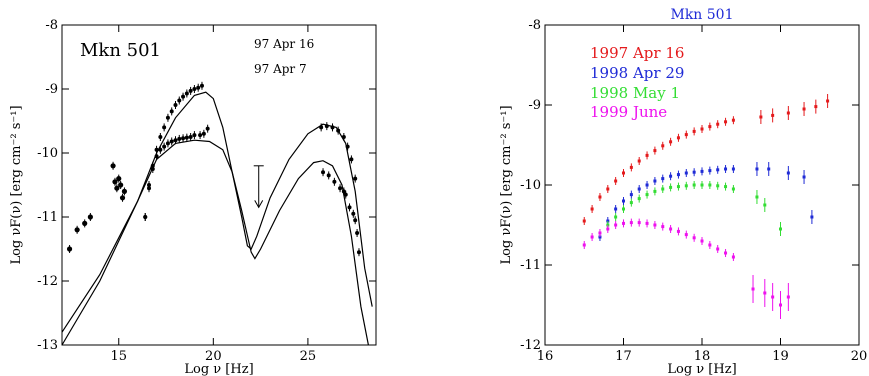 The width and height of the screenshot is (869, 376). What do you see at coordinates (118, 356) in the screenshot?
I see `x-tick-label: 15` at bounding box center [118, 356].